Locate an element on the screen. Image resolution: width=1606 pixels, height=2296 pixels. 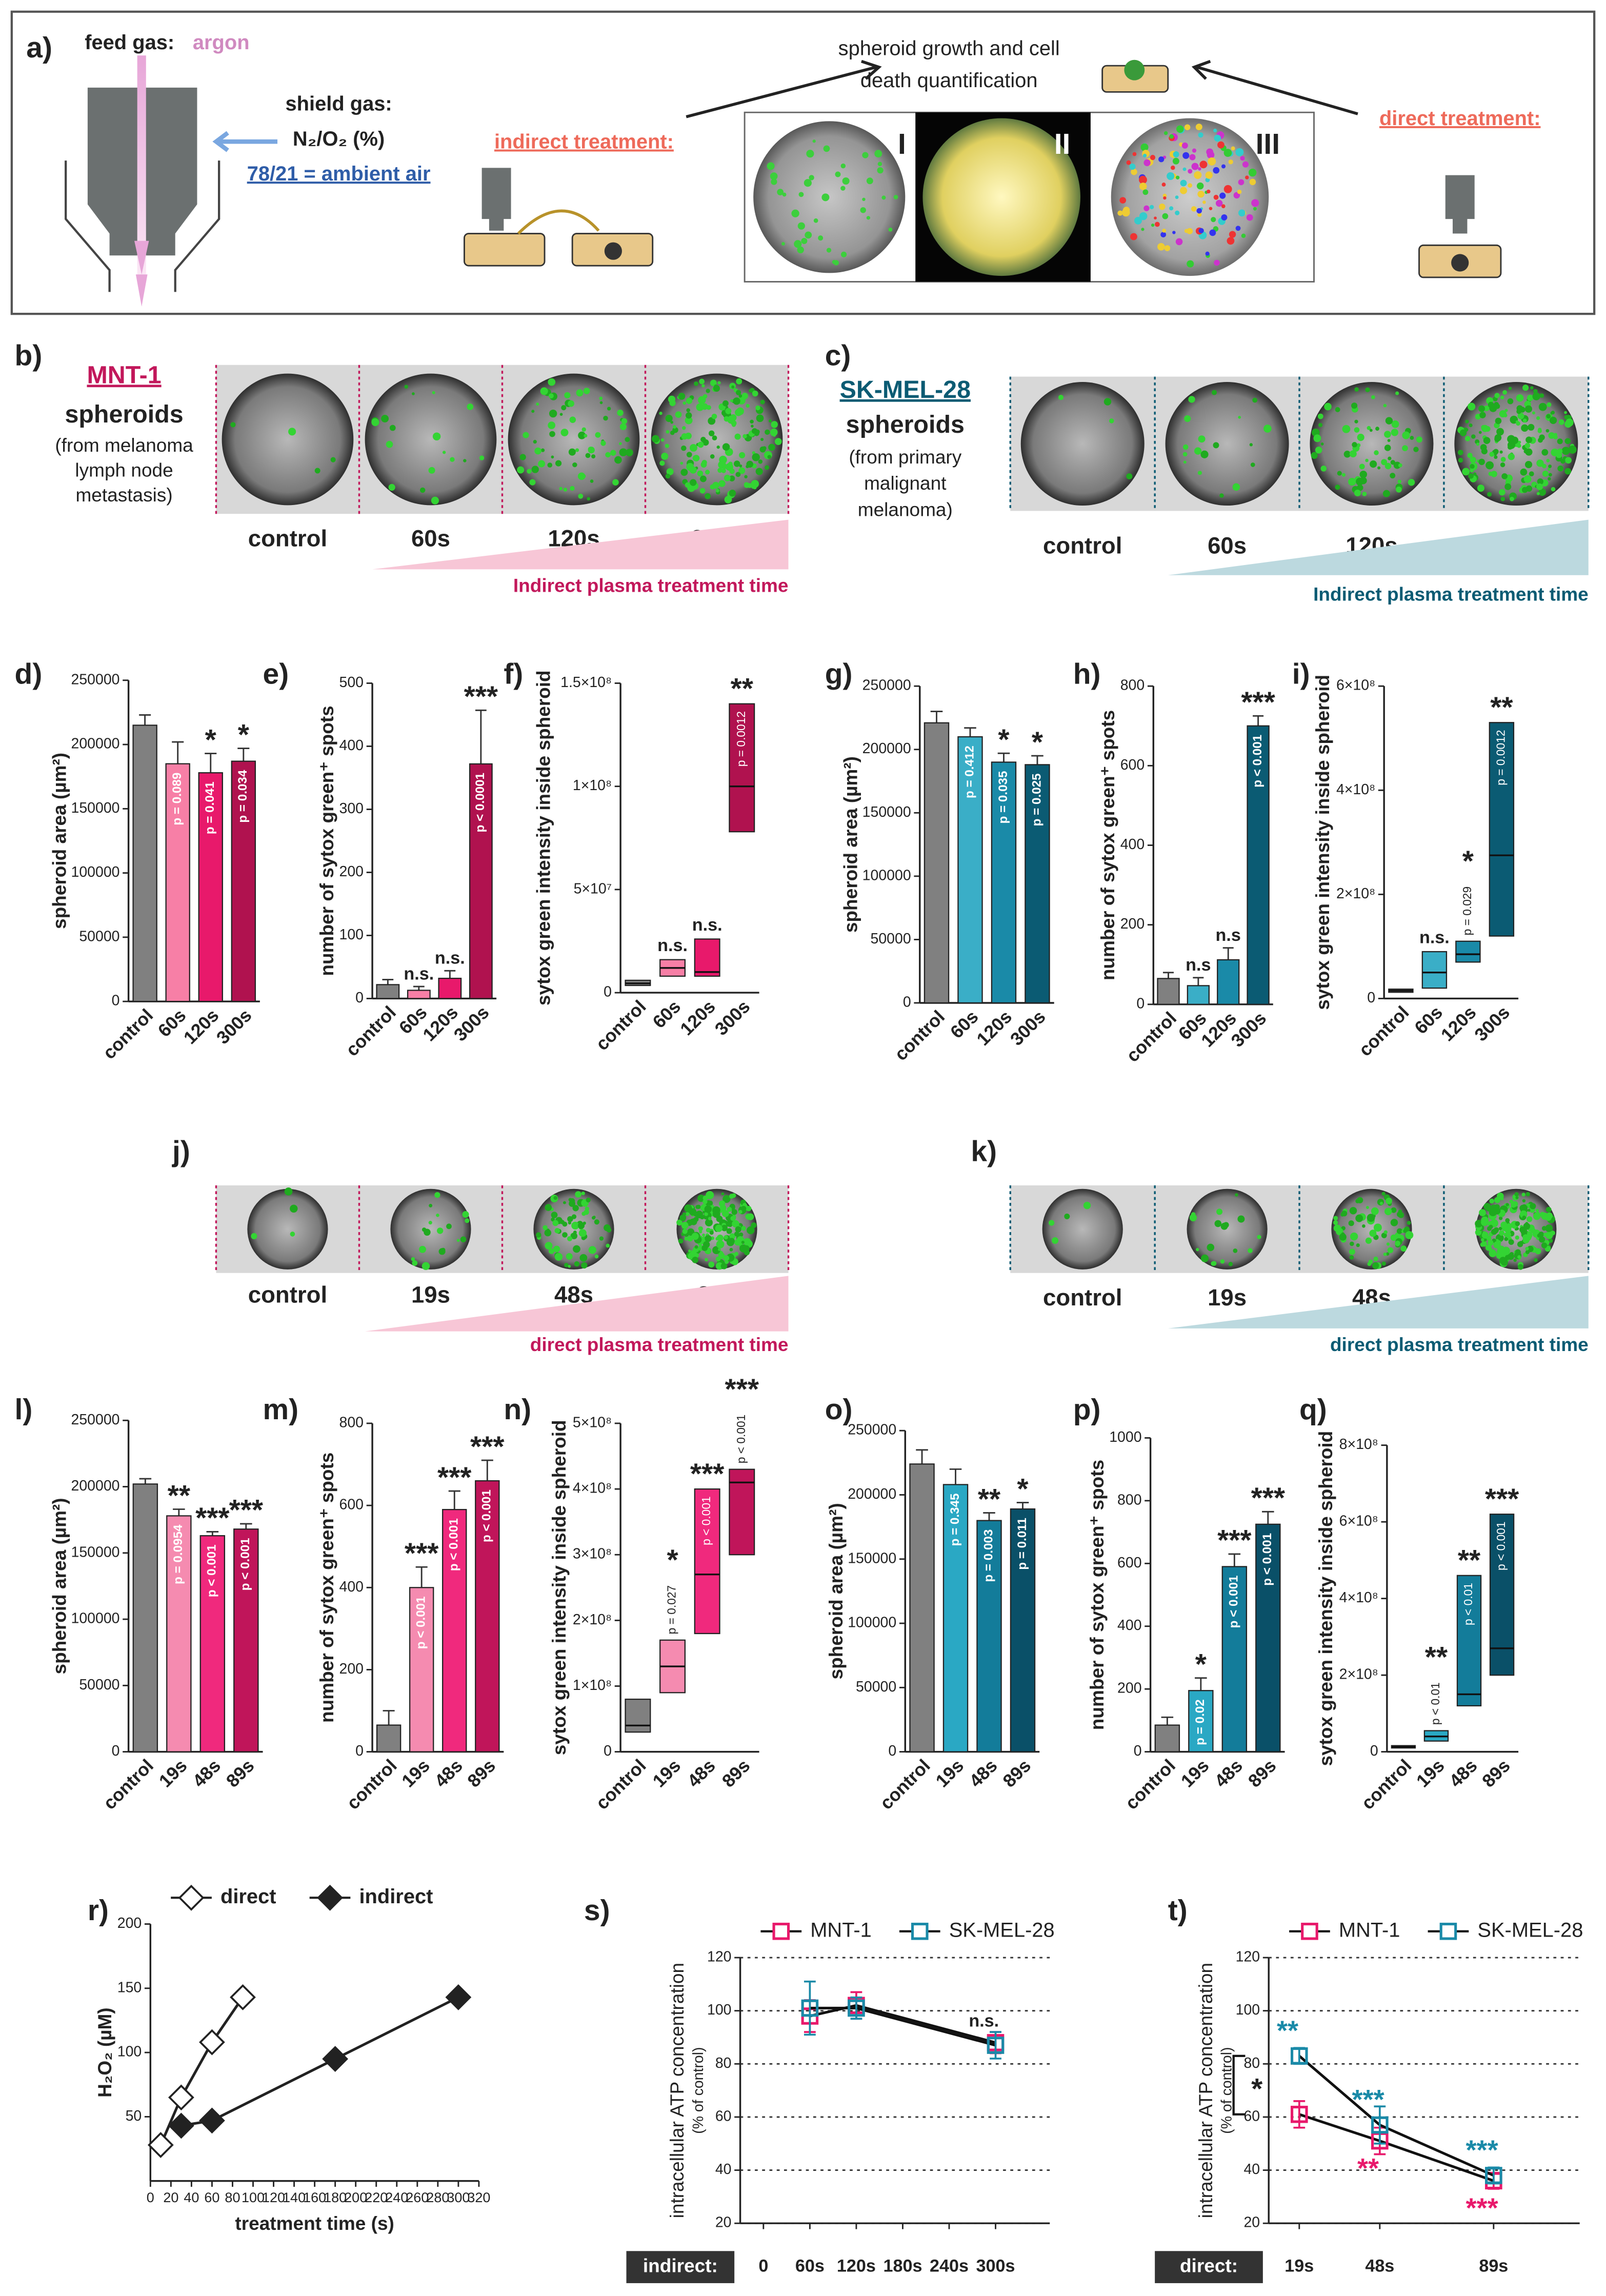
y-tick-label: 100 is located at coordinates (351, 935).